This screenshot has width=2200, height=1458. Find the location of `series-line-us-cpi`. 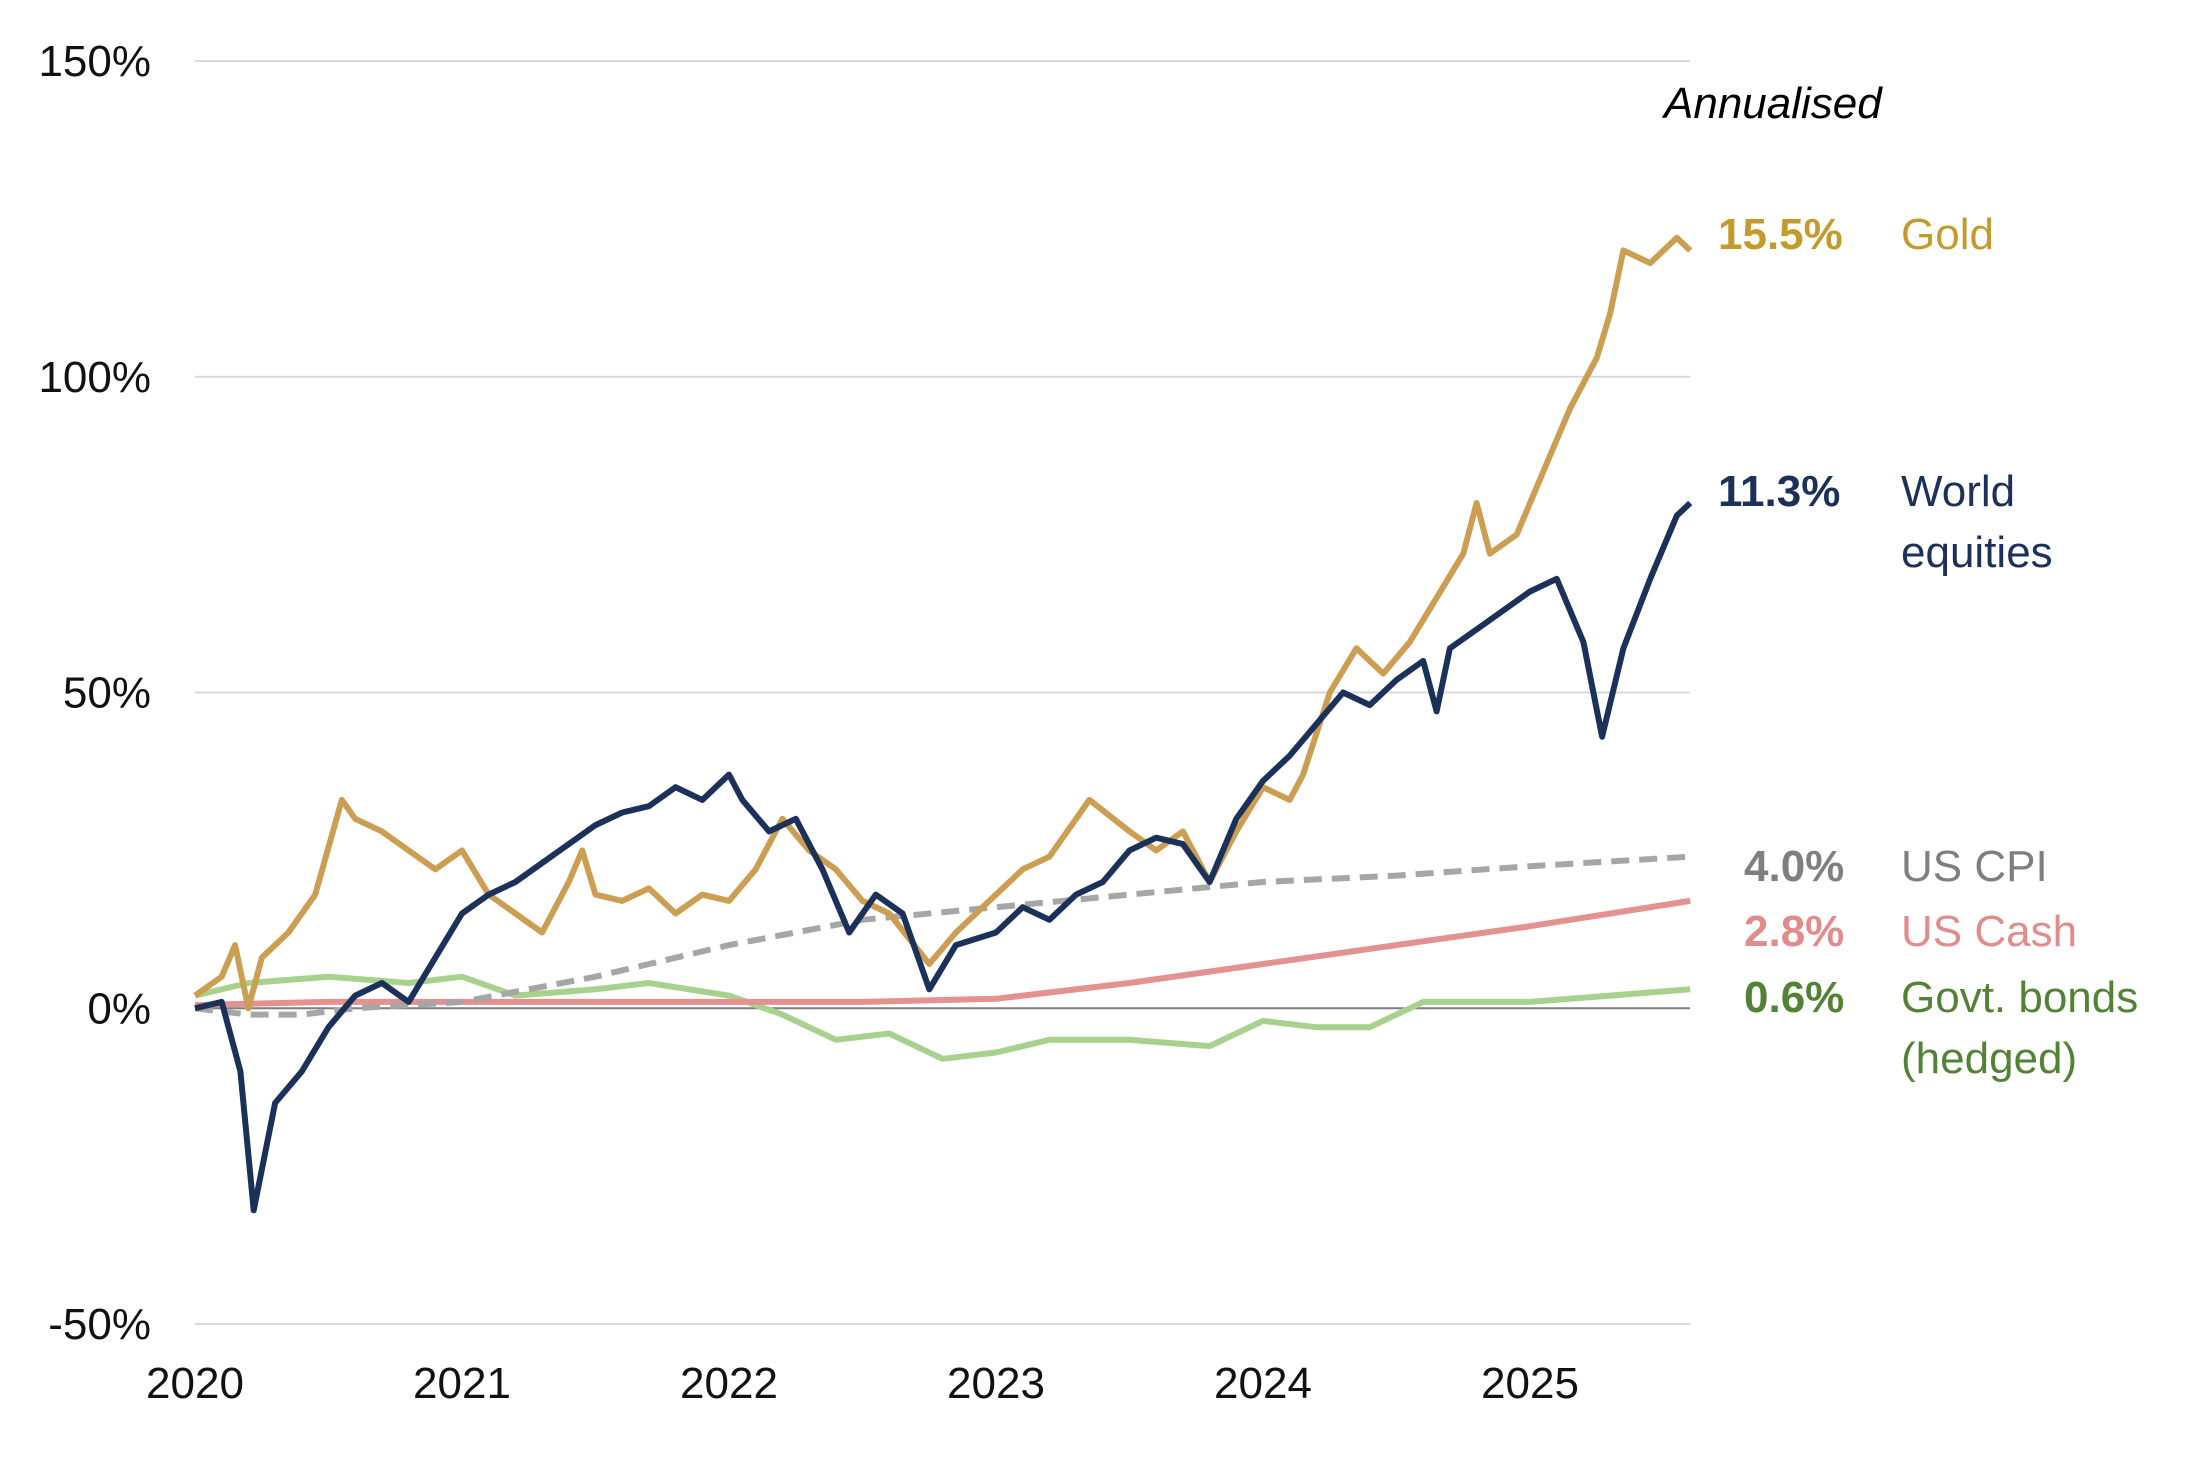

series-line-us-cpi is located at coordinates (942, 935).